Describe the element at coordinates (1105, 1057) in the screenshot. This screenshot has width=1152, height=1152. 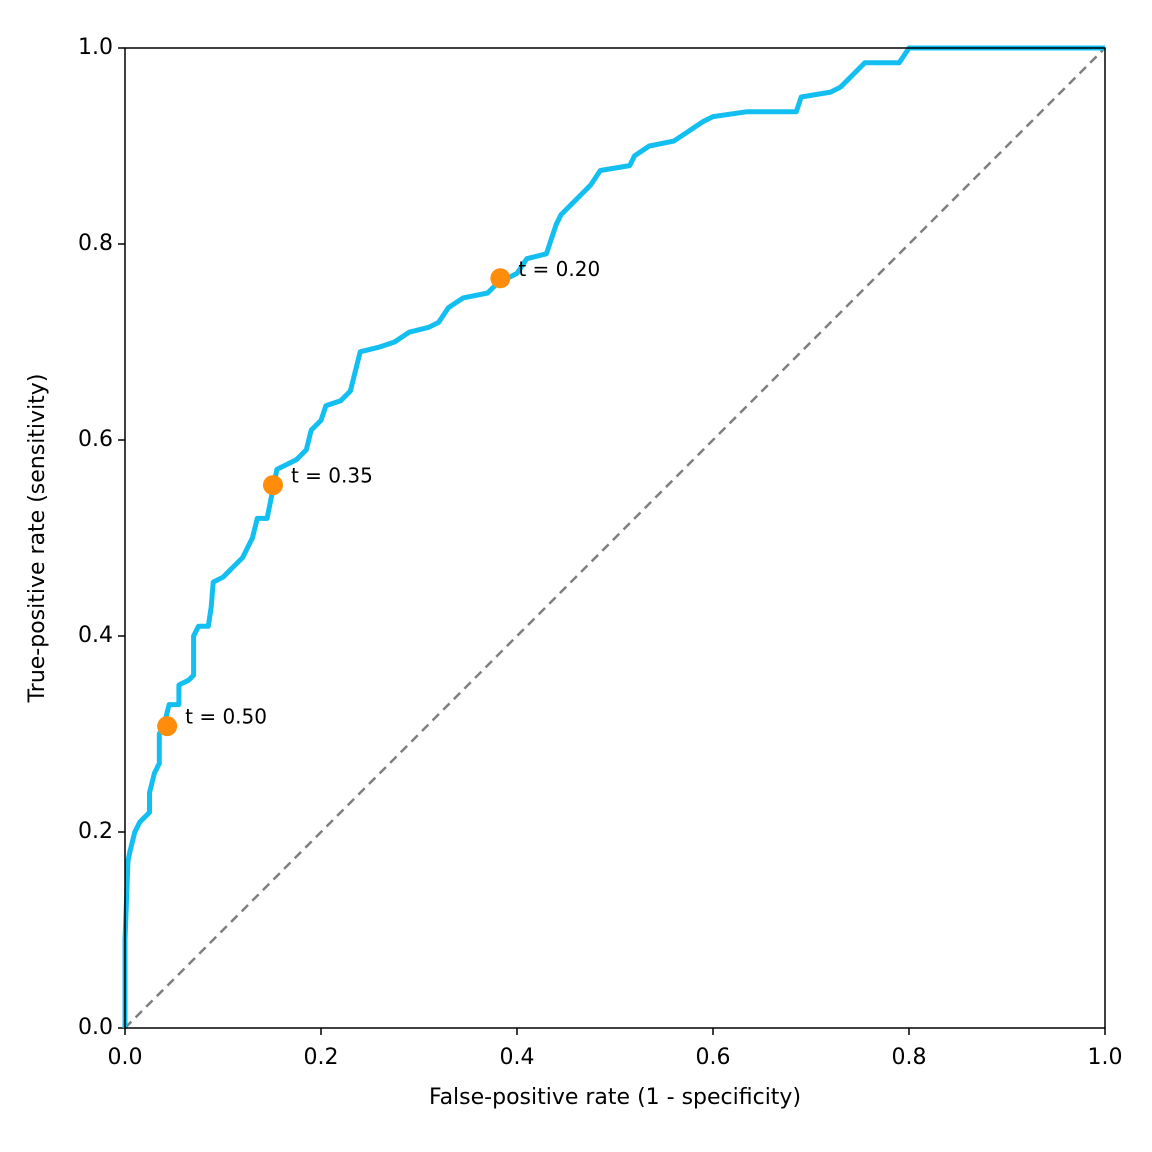
I see `x-tick-label: 1.0` at that location.